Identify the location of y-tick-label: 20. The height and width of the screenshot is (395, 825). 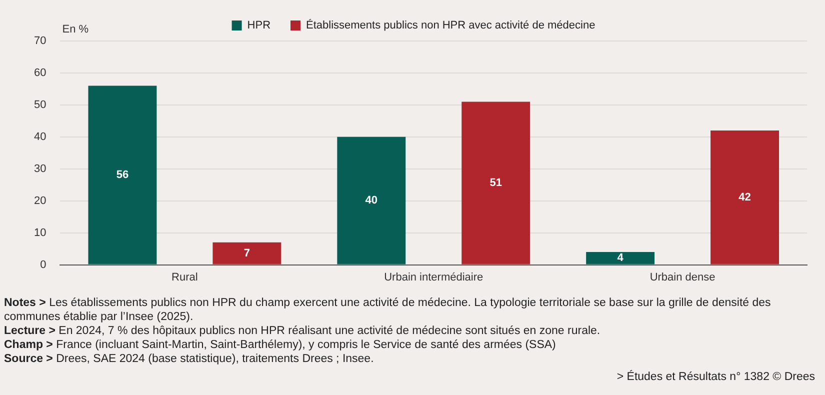
(40, 200).